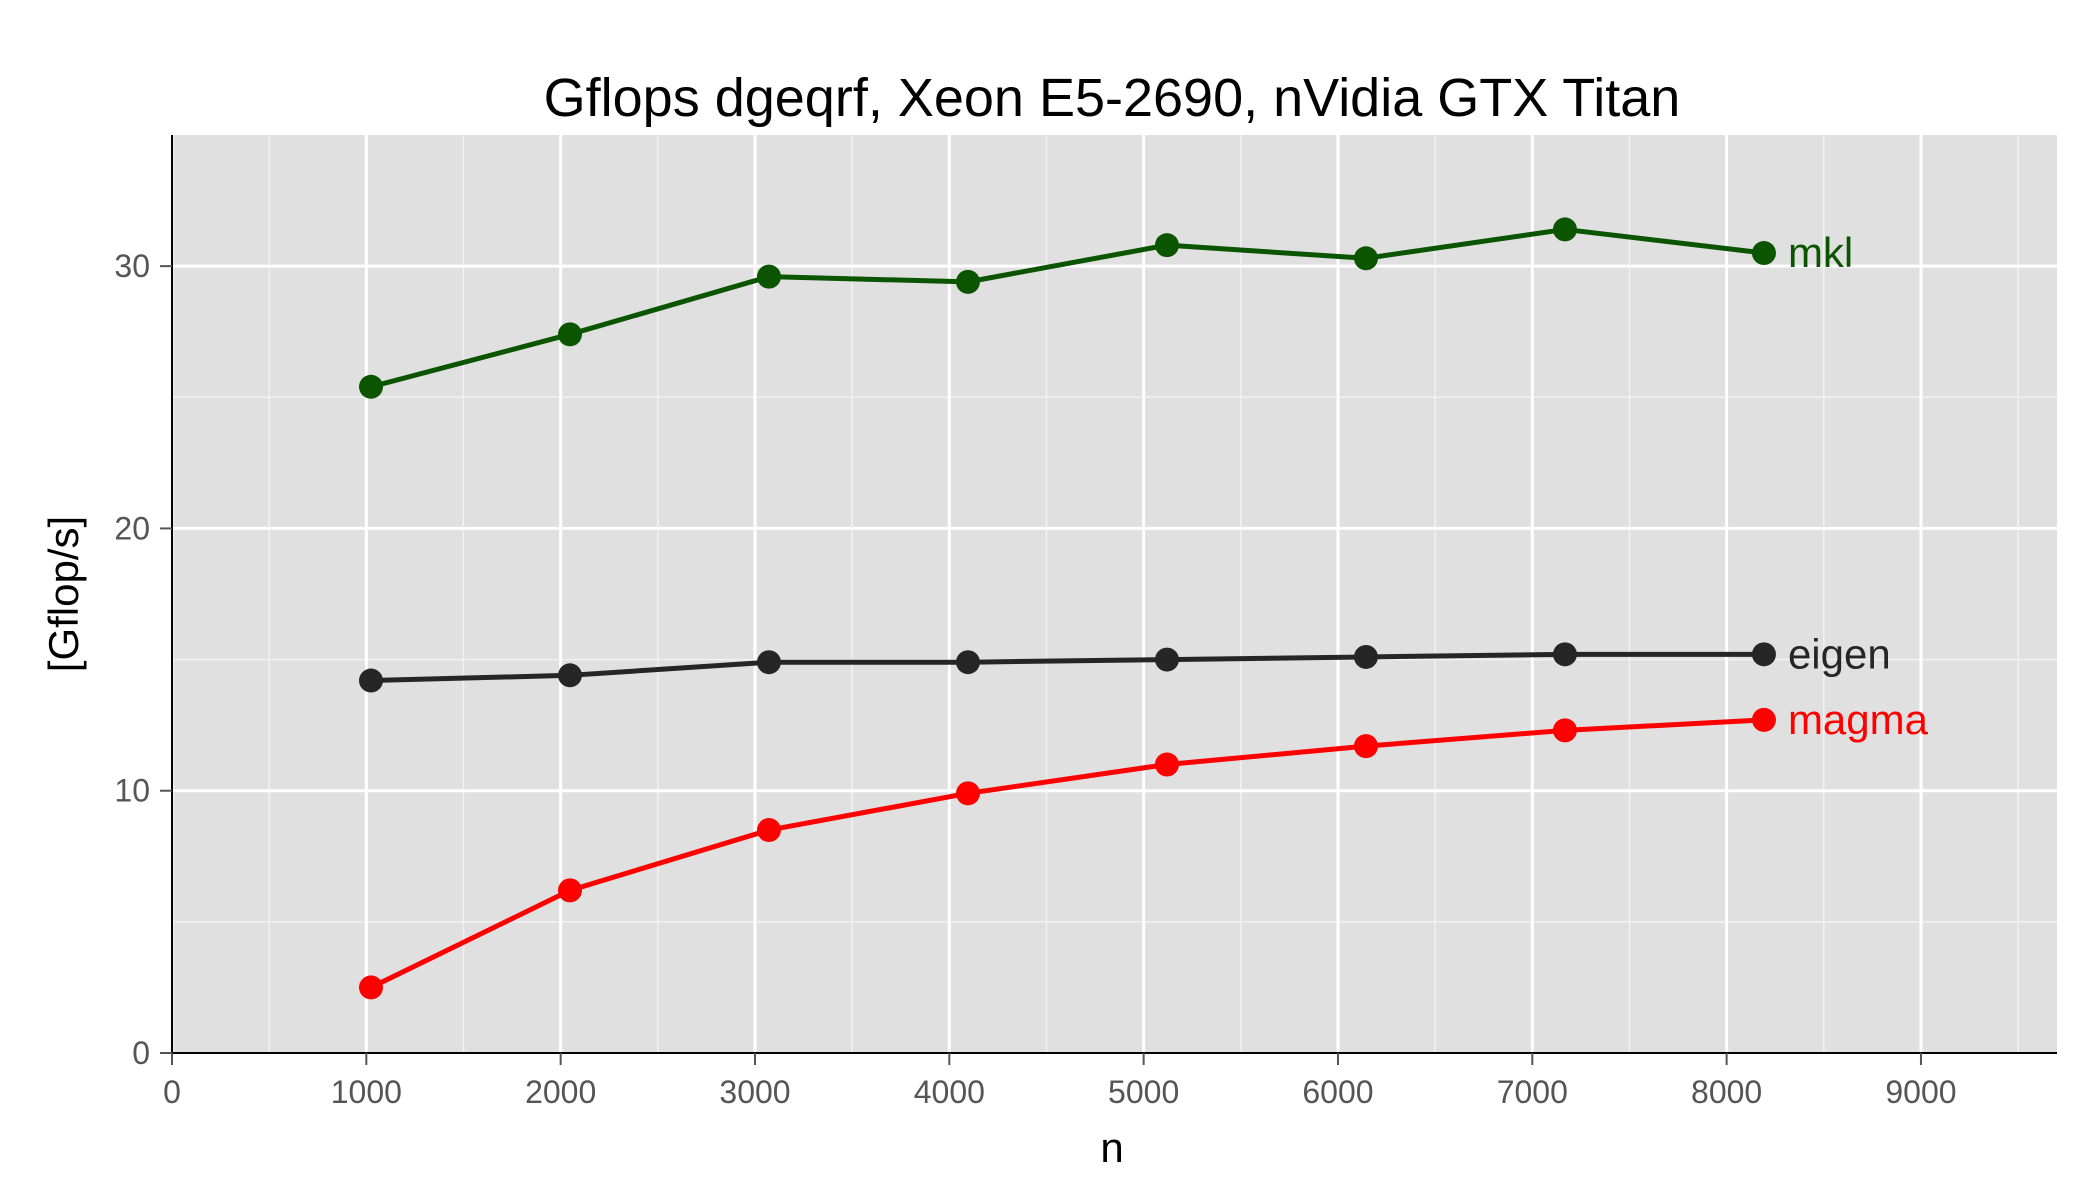 This screenshot has height=1200, width=2100. Describe the element at coordinates (132, 528) in the screenshot. I see `y-tick-label: 20` at that location.